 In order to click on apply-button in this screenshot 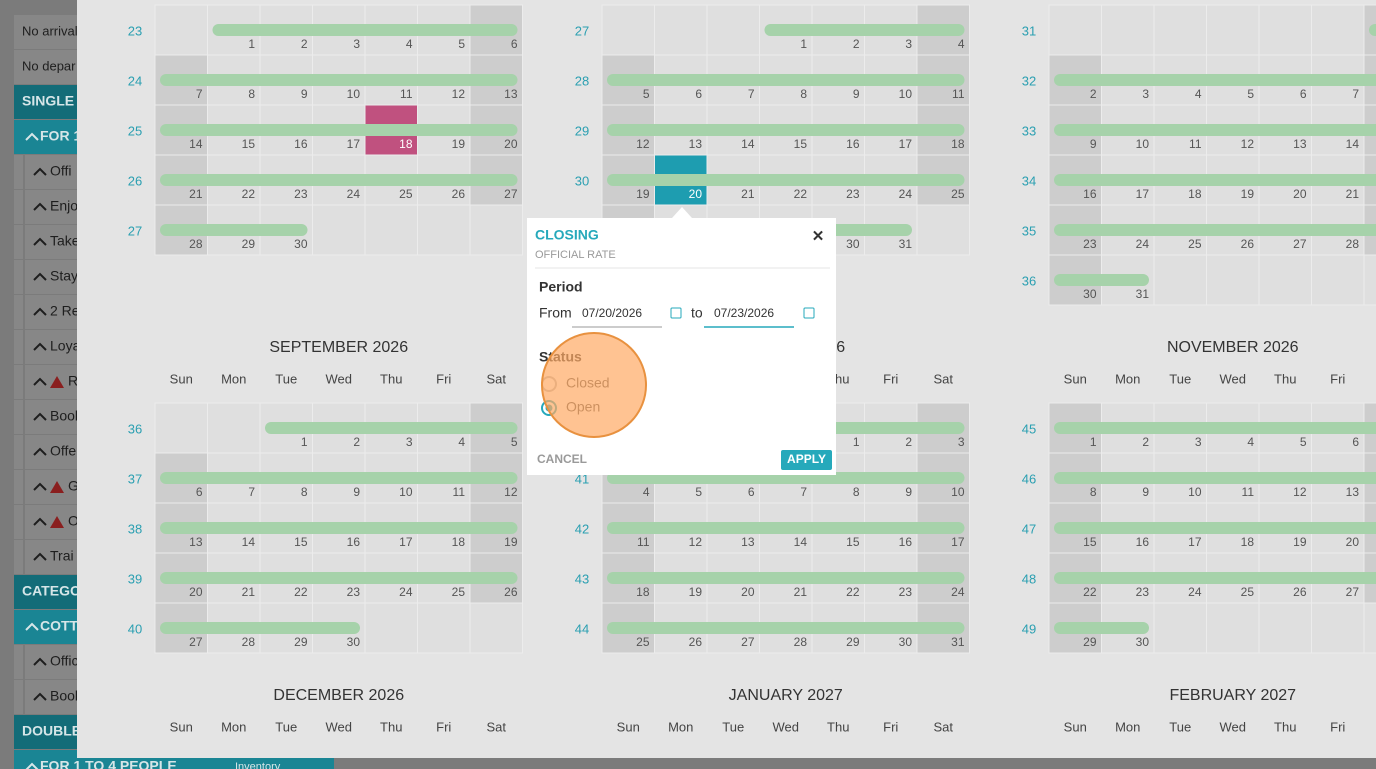, I will do `click(806, 460)`.